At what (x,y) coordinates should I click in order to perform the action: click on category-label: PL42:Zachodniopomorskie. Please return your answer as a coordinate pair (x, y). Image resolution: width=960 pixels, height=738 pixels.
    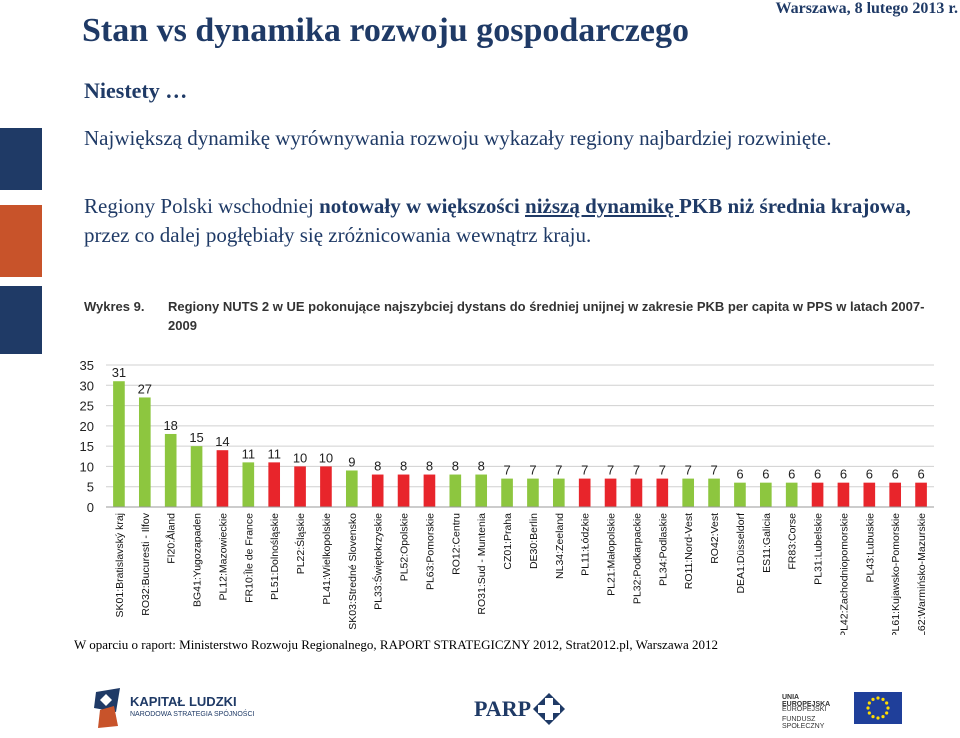
    Looking at the image, I should click on (844, 574).